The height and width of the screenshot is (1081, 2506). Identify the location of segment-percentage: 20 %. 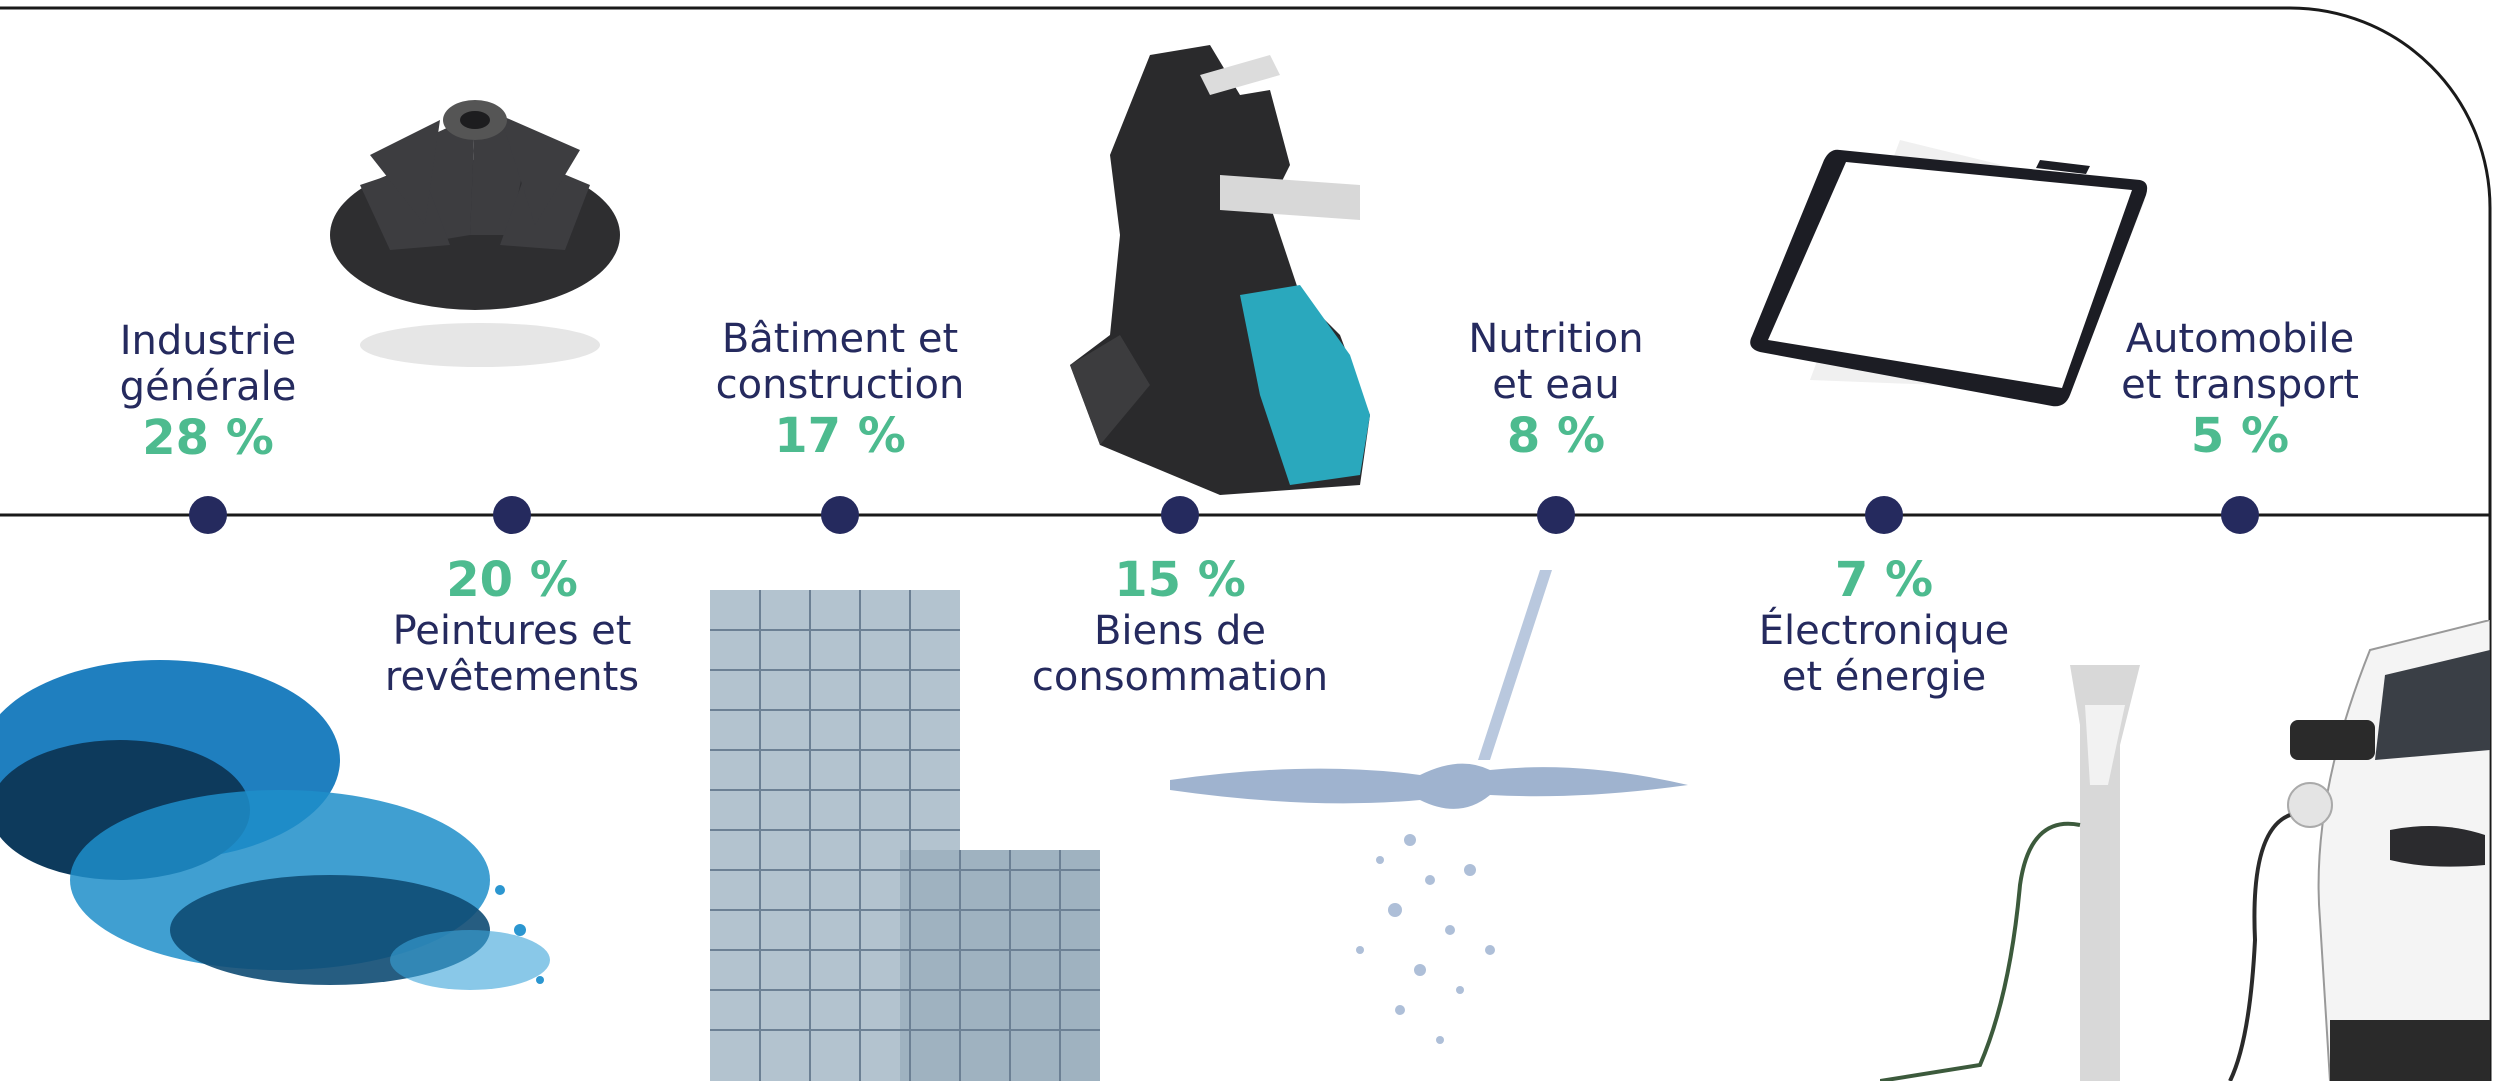
(512, 580).